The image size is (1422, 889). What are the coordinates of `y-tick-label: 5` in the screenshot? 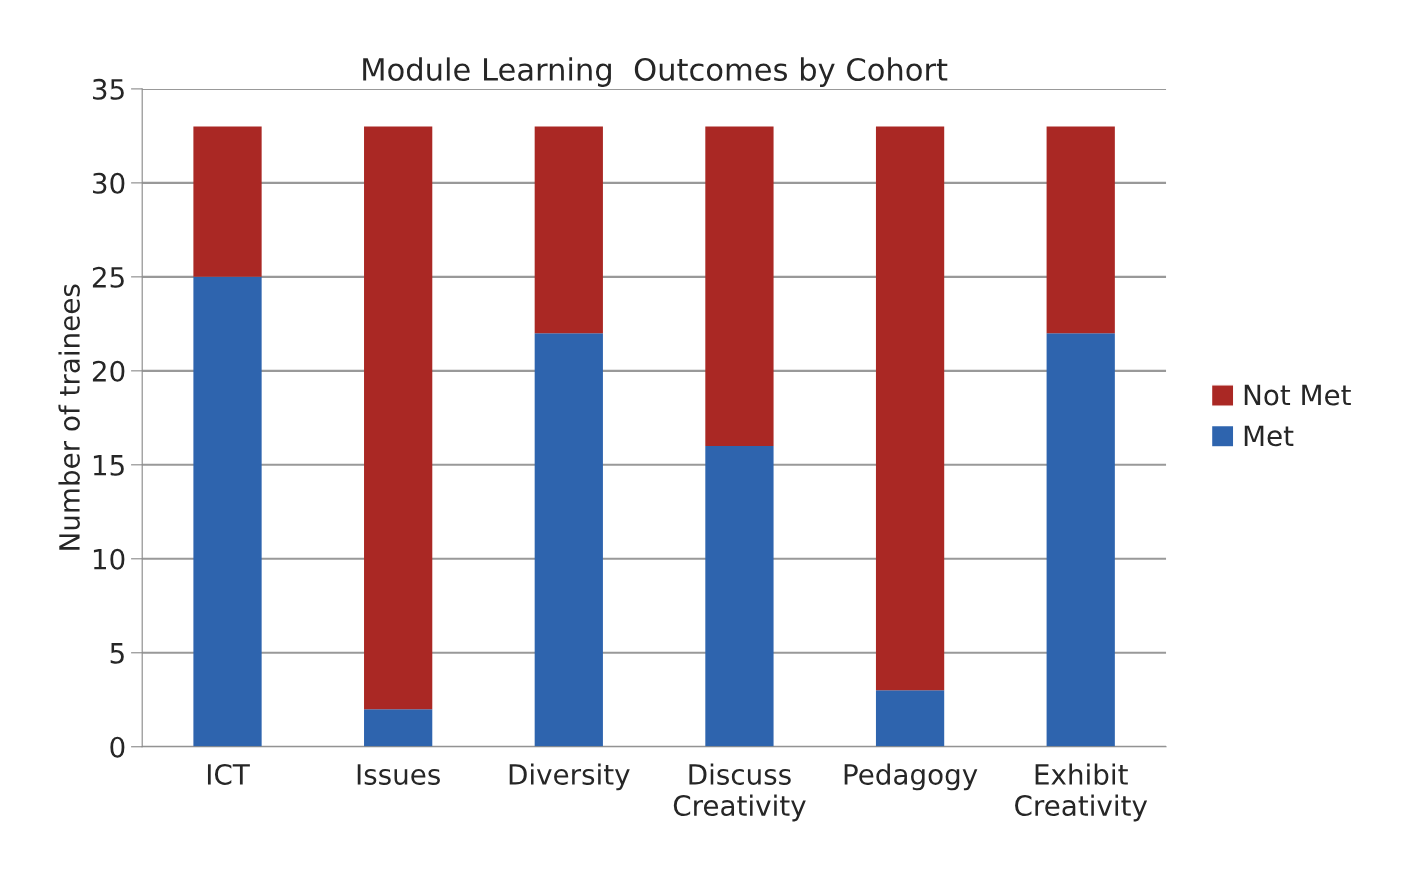 It's located at (117, 653).